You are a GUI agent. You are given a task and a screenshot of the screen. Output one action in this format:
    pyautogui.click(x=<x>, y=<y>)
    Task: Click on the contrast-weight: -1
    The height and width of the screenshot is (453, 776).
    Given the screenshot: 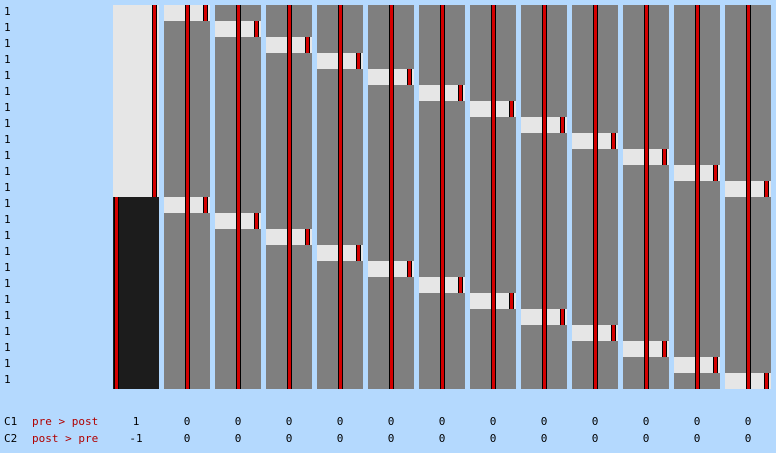 What is the action you would take?
    pyautogui.click(x=136, y=438)
    